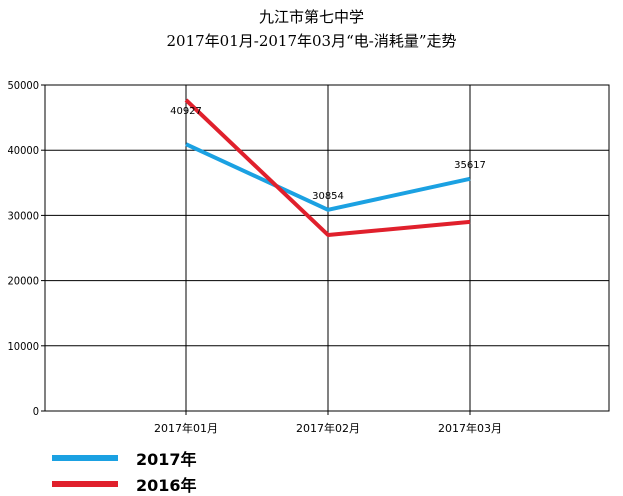  Describe the element at coordinates (23, 215) in the screenshot. I see `y-tick-label: 30000` at that location.